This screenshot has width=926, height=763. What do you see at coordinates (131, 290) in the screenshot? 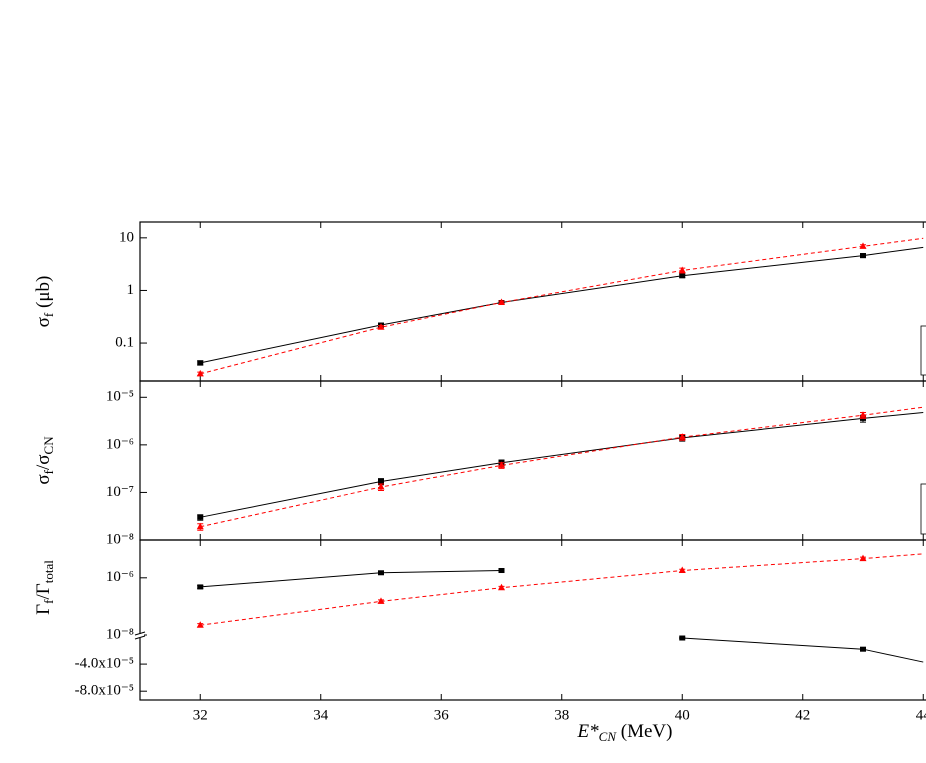
I see `y-tick-label: 1` at bounding box center [131, 290].